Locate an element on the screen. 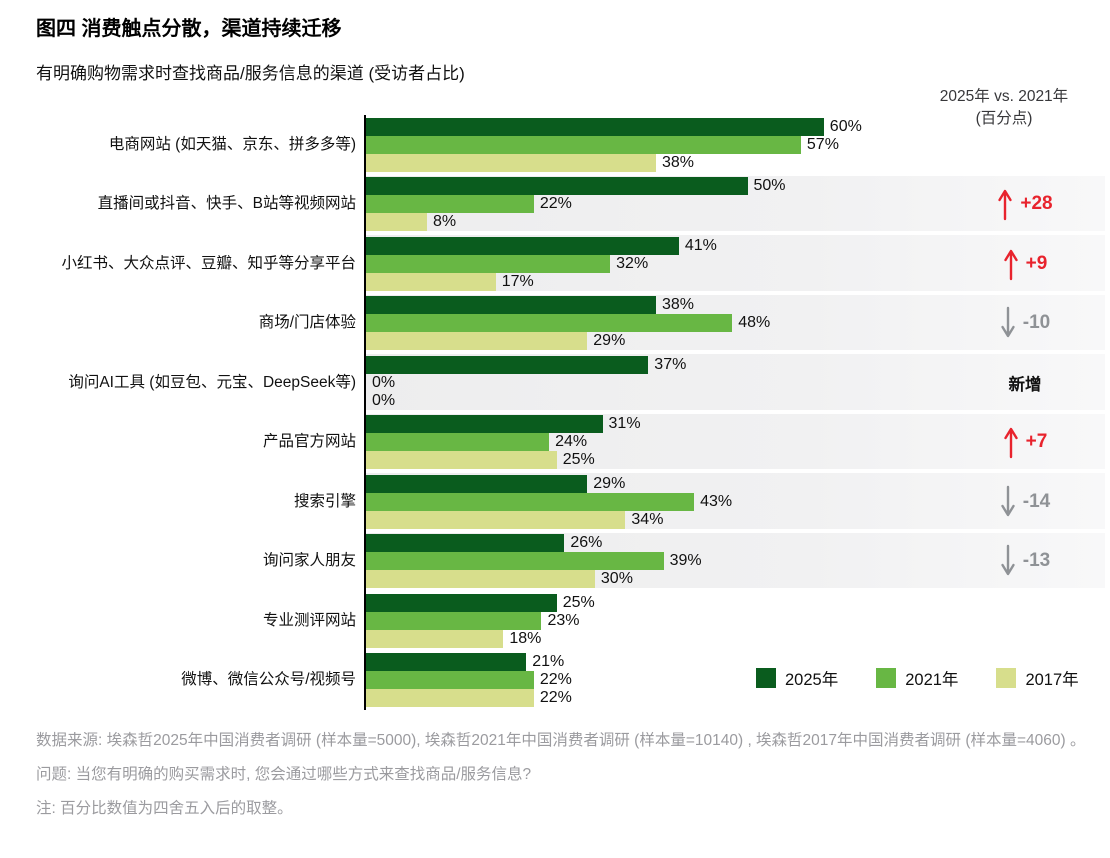  bar-line: 48% is located at coordinates (568, 323).